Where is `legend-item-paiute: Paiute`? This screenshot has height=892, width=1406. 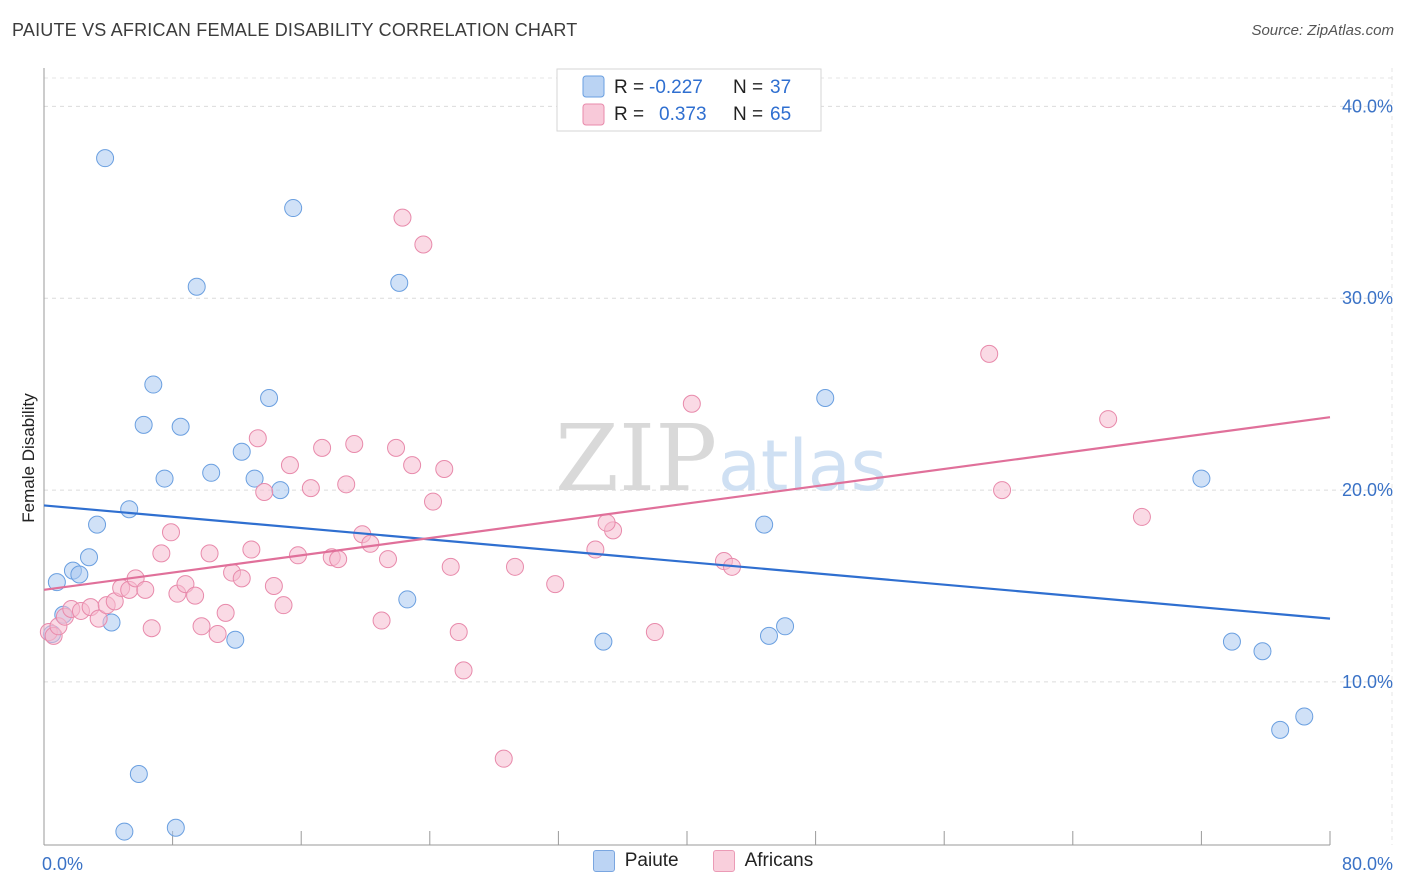
legend-item-paiute: Paiute is located at coordinates (635, 861).